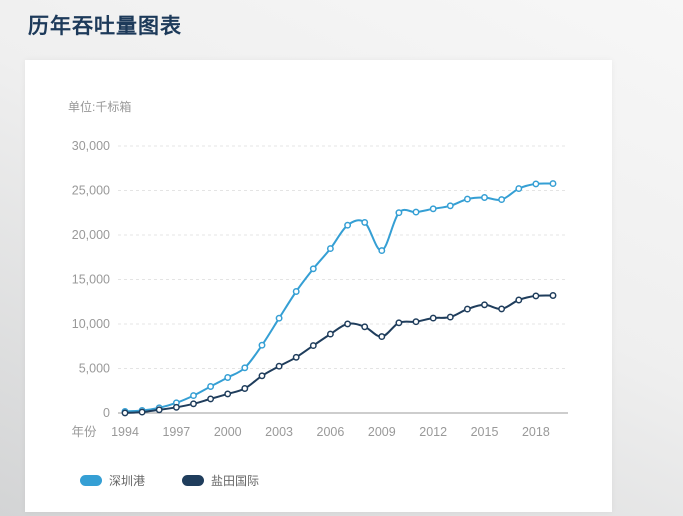  What do you see at coordinates (84, 432) in the screenshot?
I see `x-axis-name-label: 年份` at bounding box center [84, 432].